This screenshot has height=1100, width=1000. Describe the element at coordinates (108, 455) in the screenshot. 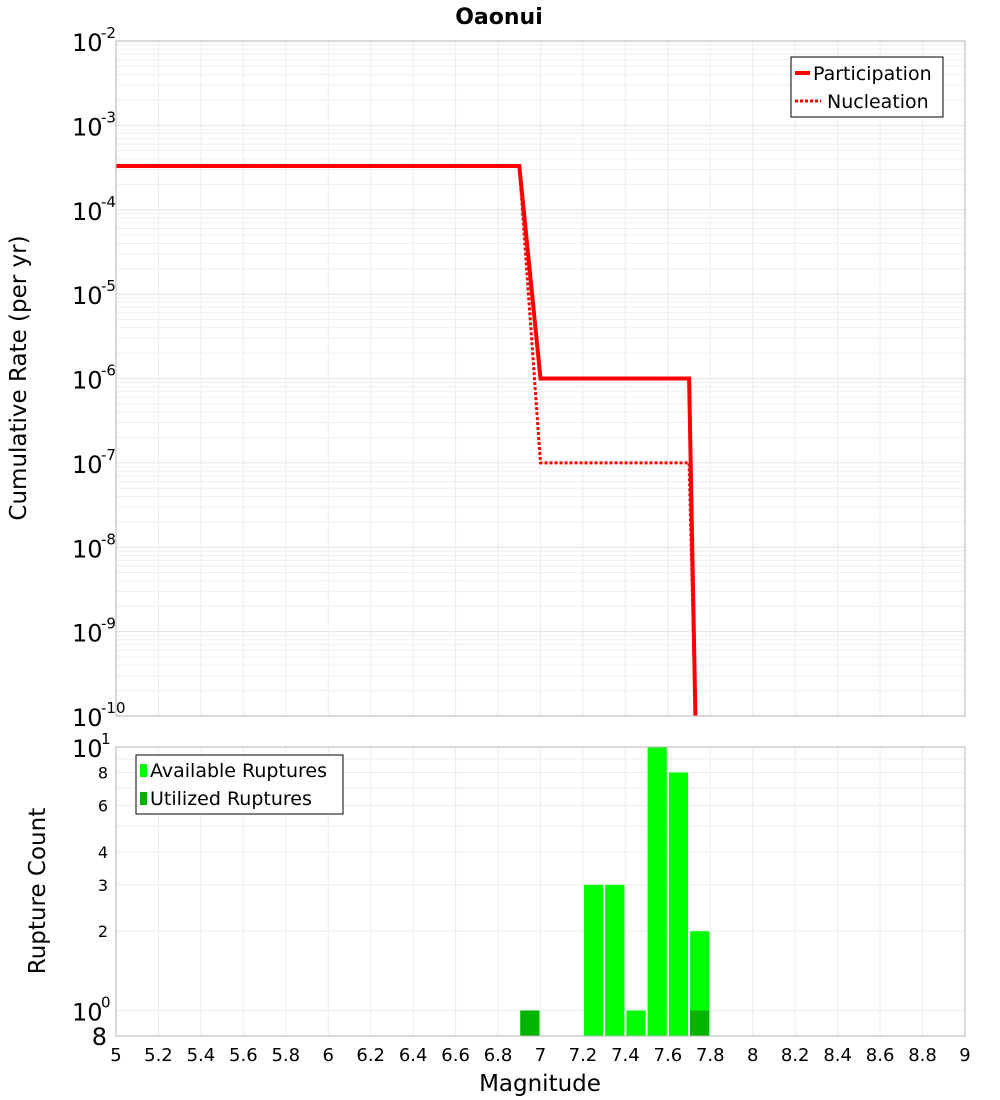

I see `y-tick-exponent: -7` at that location.